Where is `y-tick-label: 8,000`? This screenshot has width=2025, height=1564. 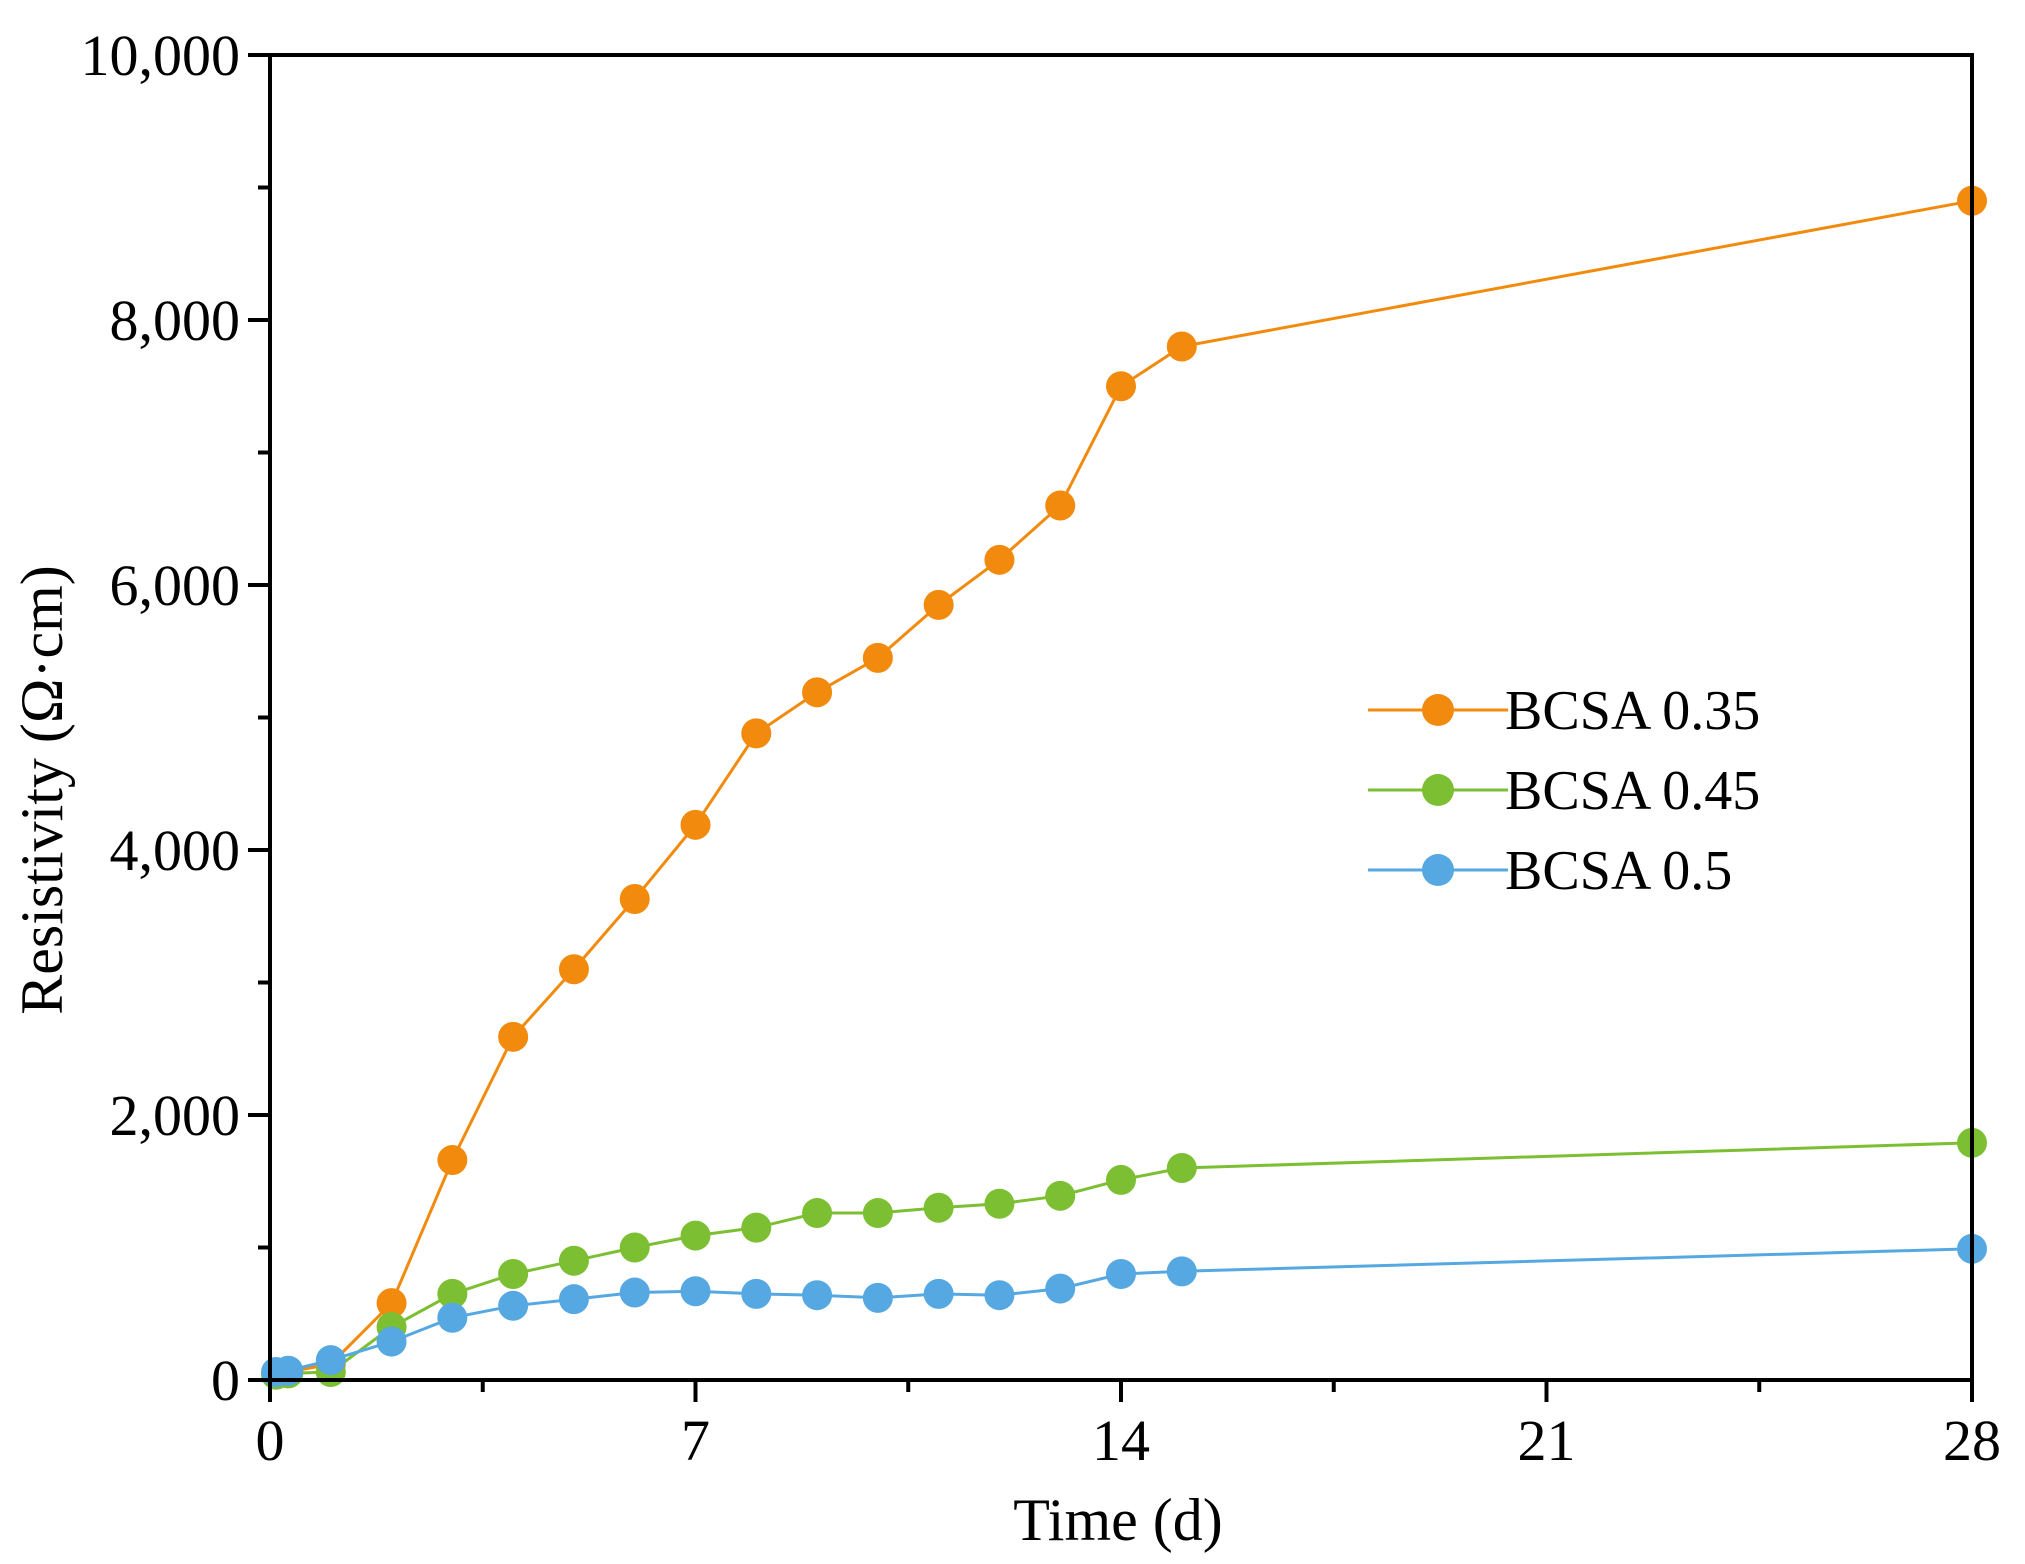
y-tick-label: 8,000 is located at coordinates (175, 320).